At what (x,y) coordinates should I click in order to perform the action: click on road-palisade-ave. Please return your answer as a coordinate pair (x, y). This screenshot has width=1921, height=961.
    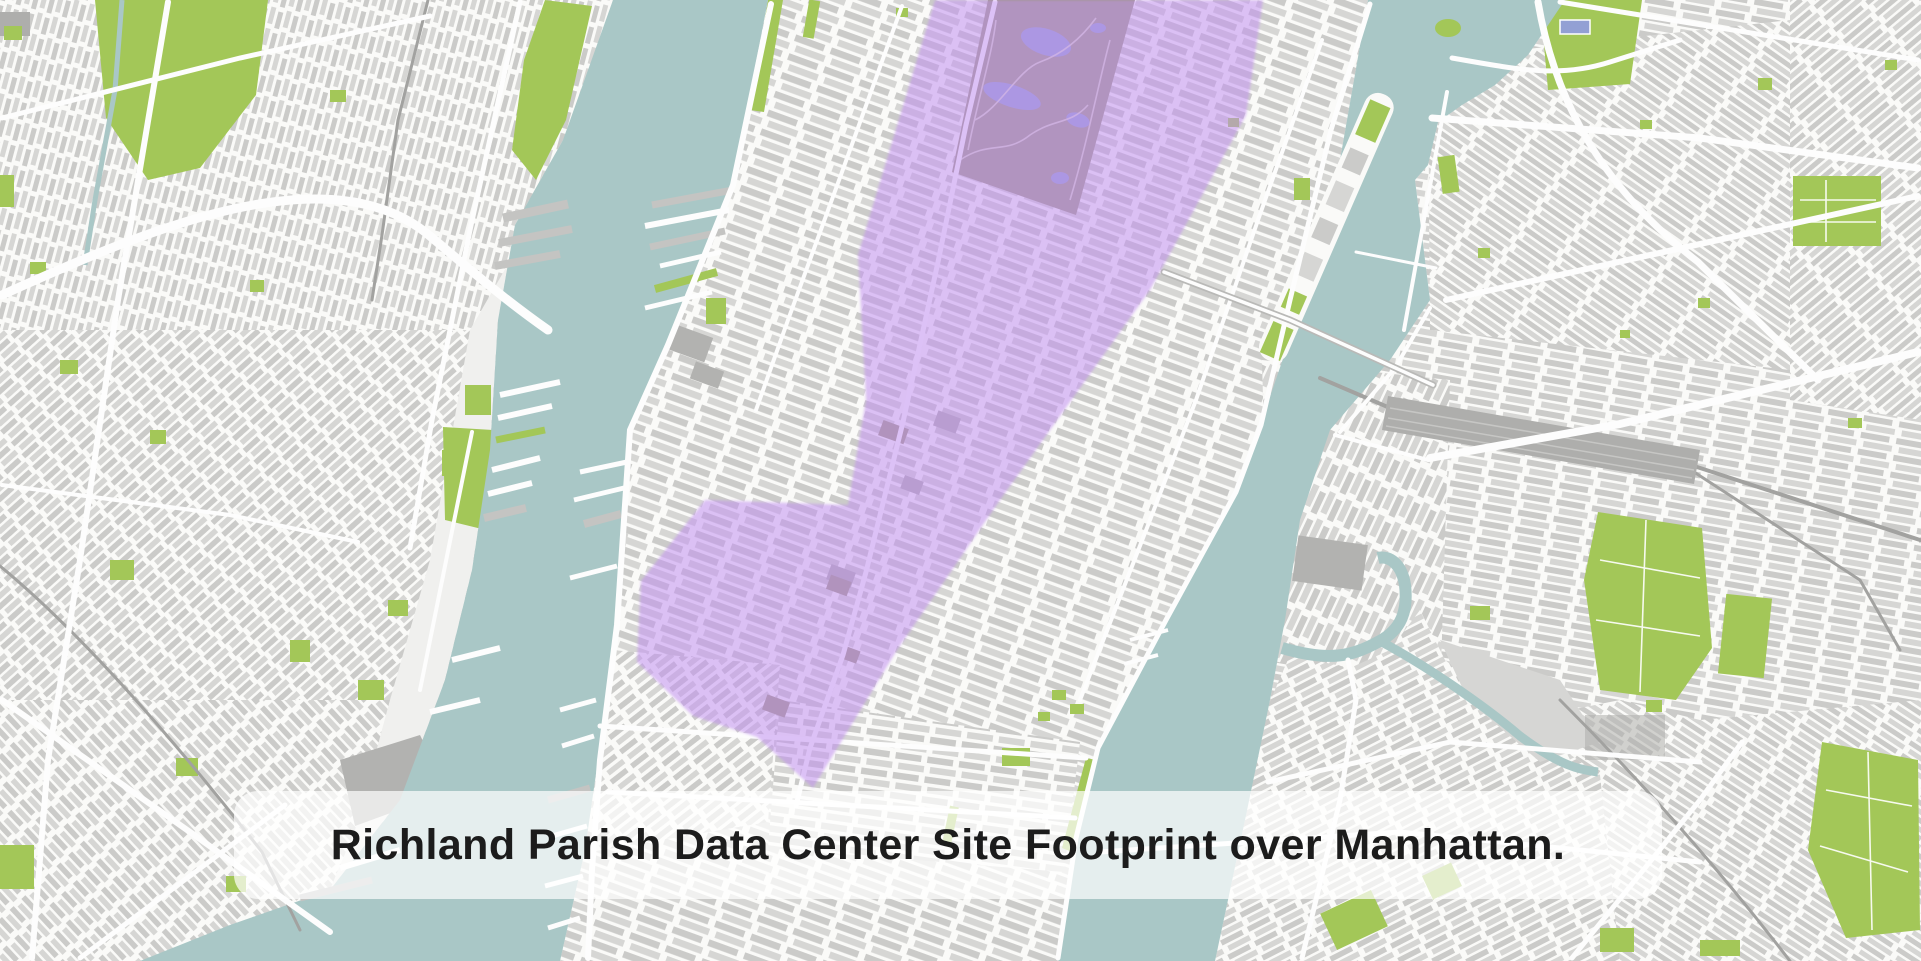
    Looking at the image, I should click on (465, 275).